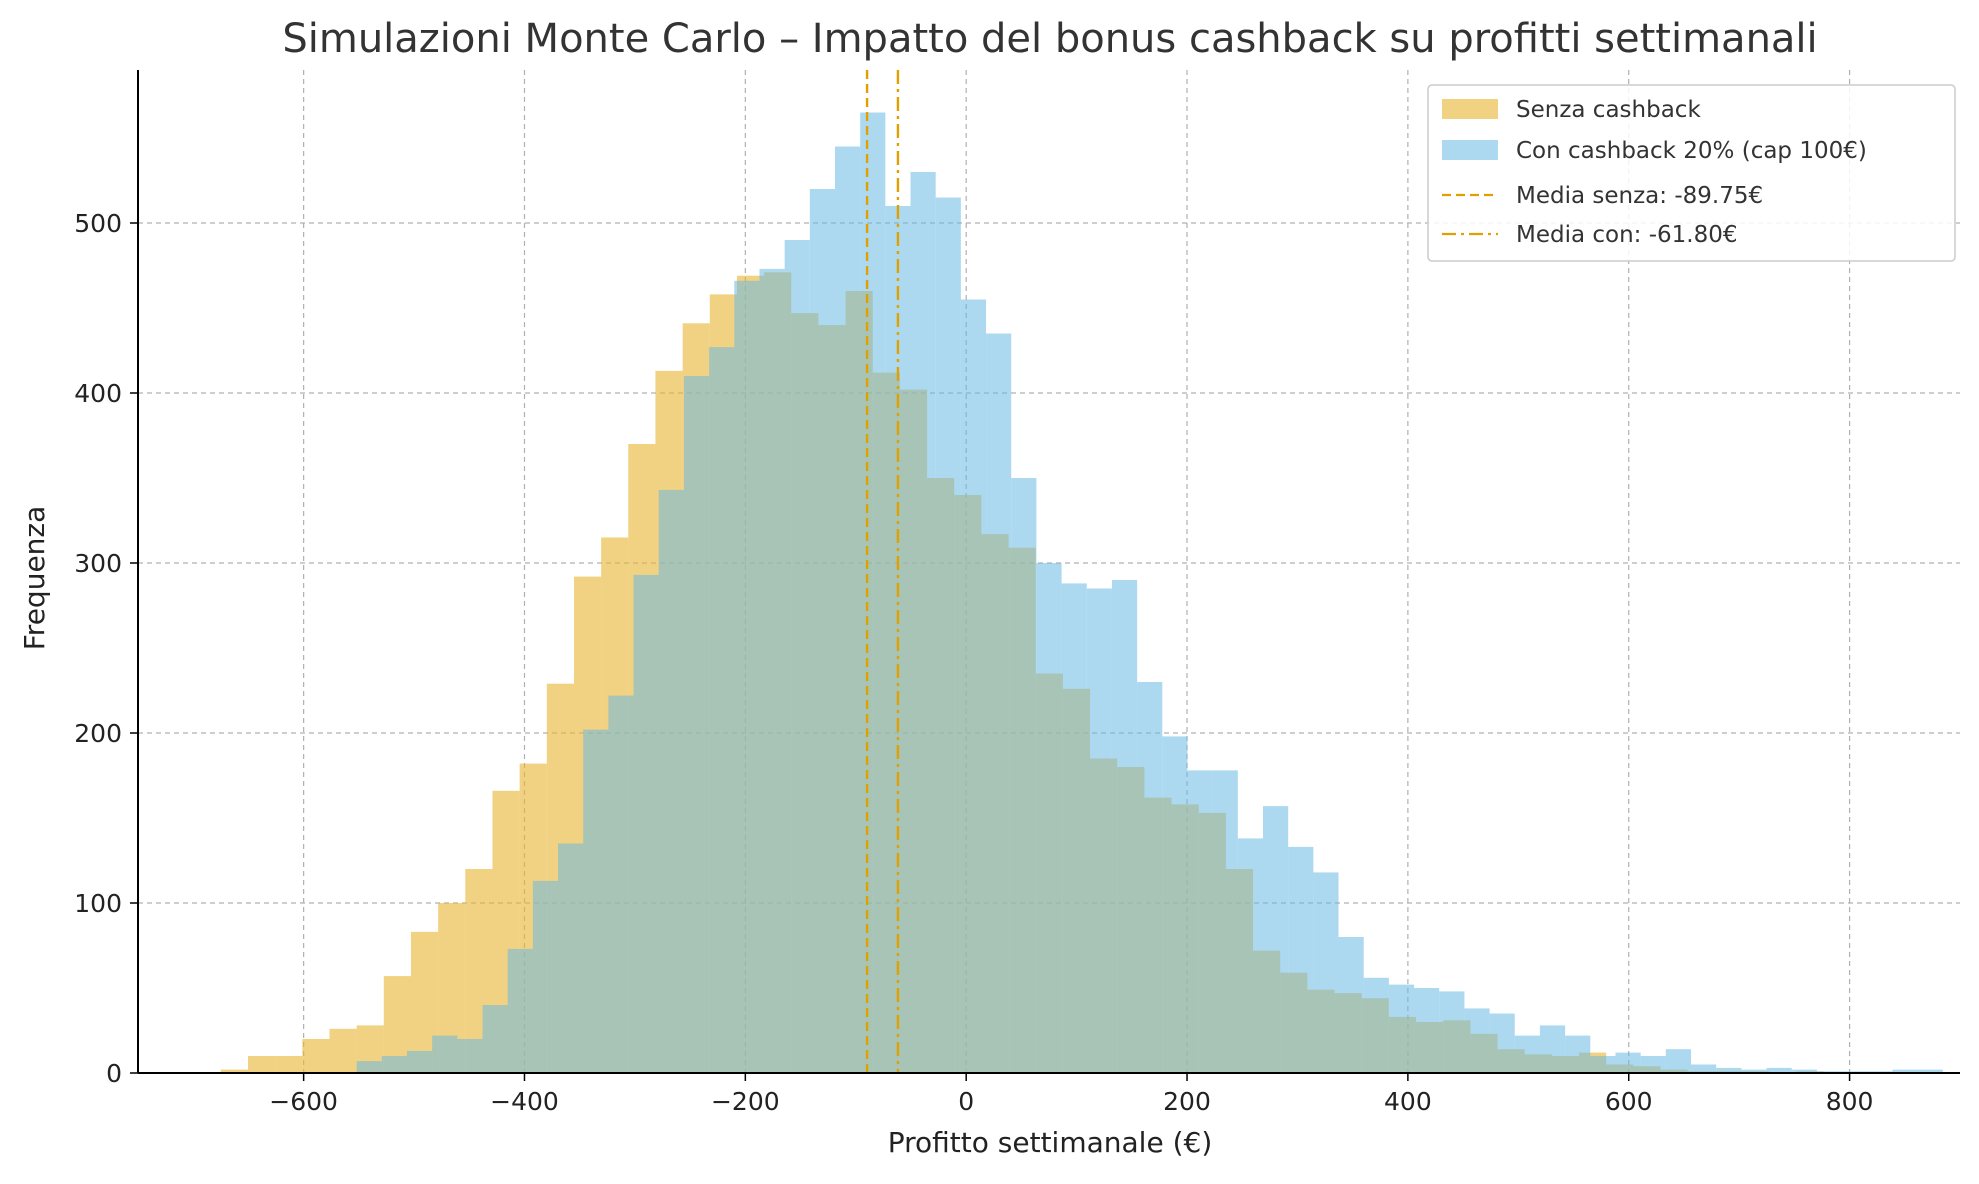 The image size is (1979, 1184). I want to click on x-tick-label: −600, so click(303, 1101).